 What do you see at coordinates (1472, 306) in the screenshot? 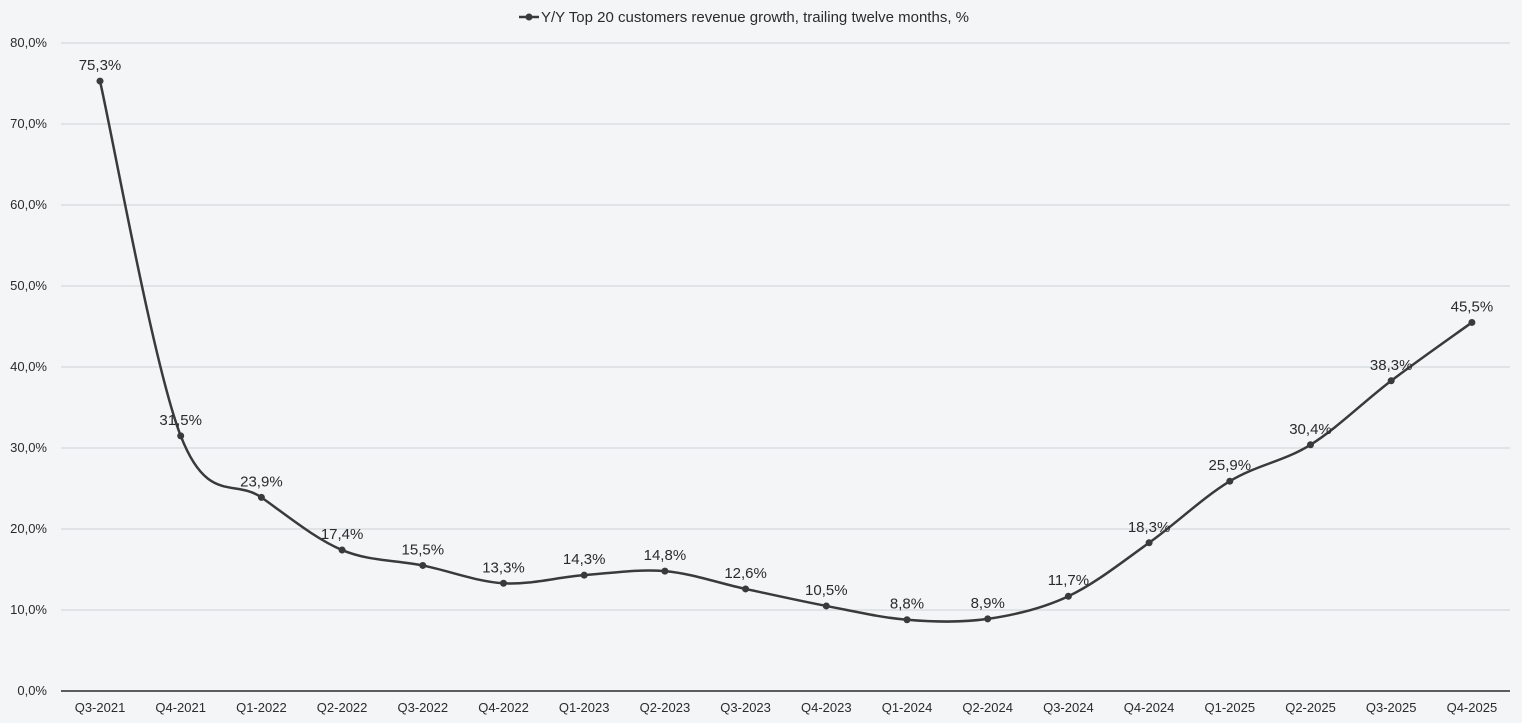
I see `data-label: 45,5%` at bounding box center [1472, 306].